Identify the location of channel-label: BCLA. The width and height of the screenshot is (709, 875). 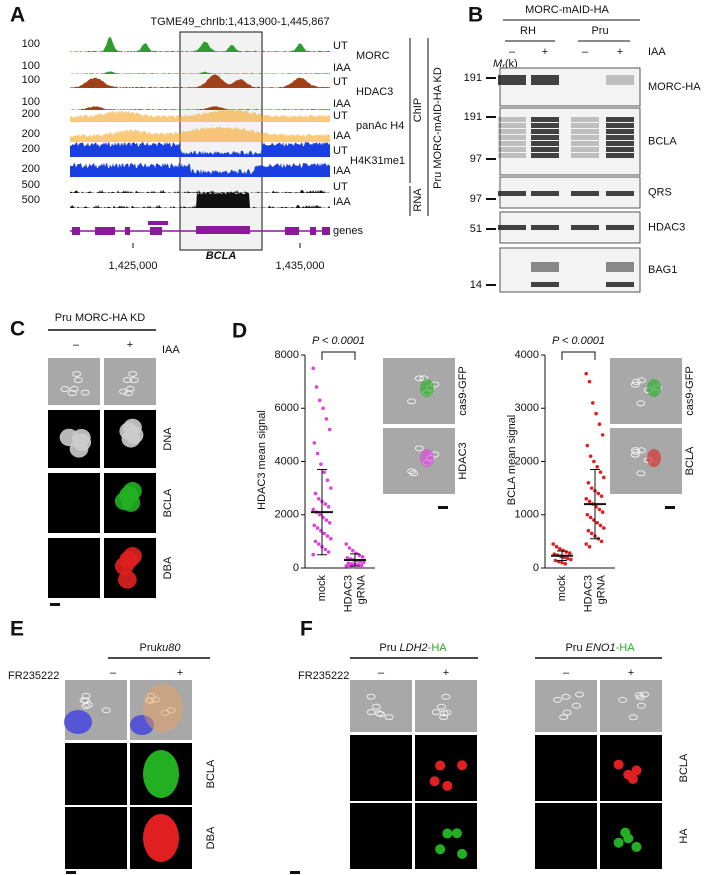
(211, 773).